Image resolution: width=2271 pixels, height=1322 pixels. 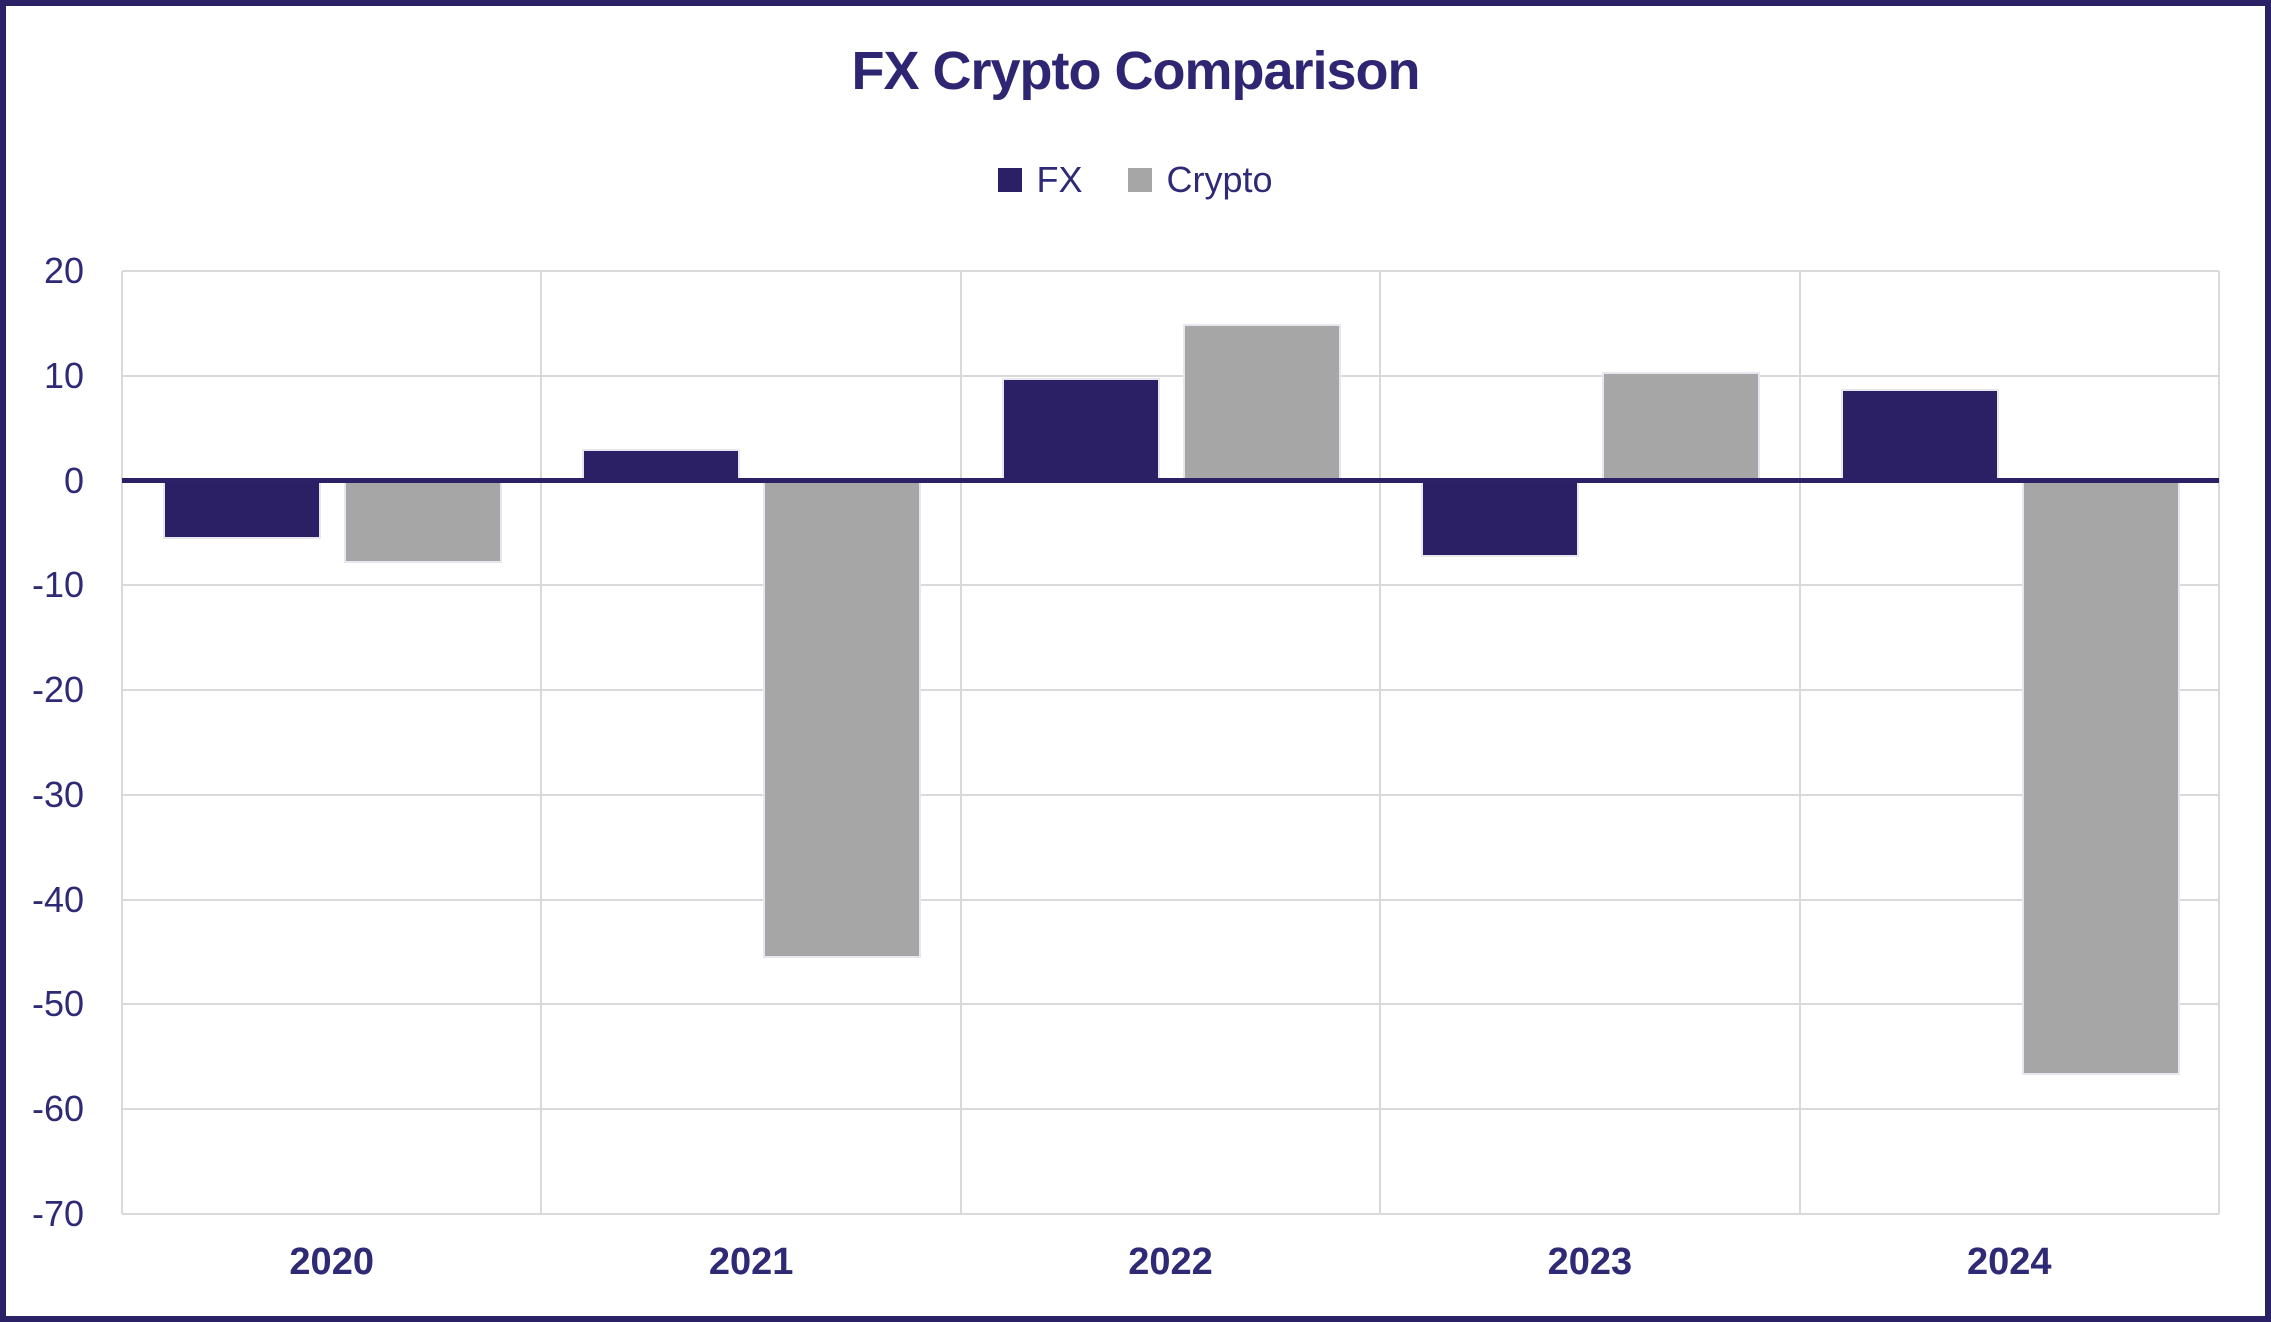 I want to click on y-axis-tick-label: -40, so click(x=57, y=899).